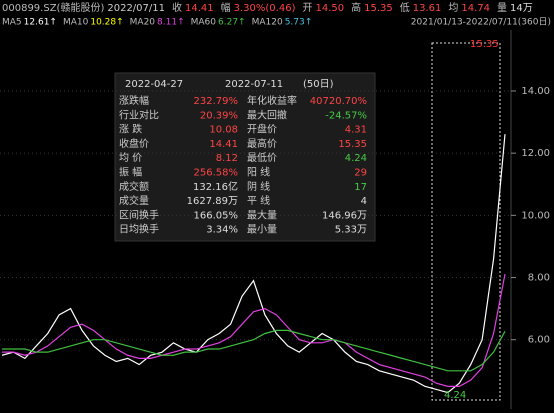 The width and height of the screenshot is (554, 413). Describe the element at coordinates (356, 158) in the screenshot. I see `panel-value: 4.24` at that location.